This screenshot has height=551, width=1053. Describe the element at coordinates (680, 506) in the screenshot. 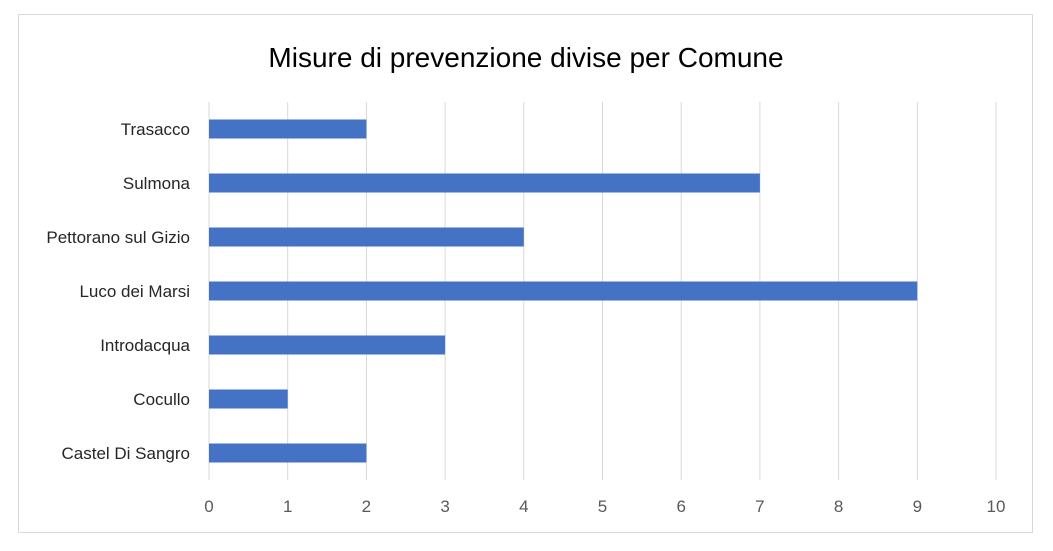

I see `x-tick-label: 6` at that location.